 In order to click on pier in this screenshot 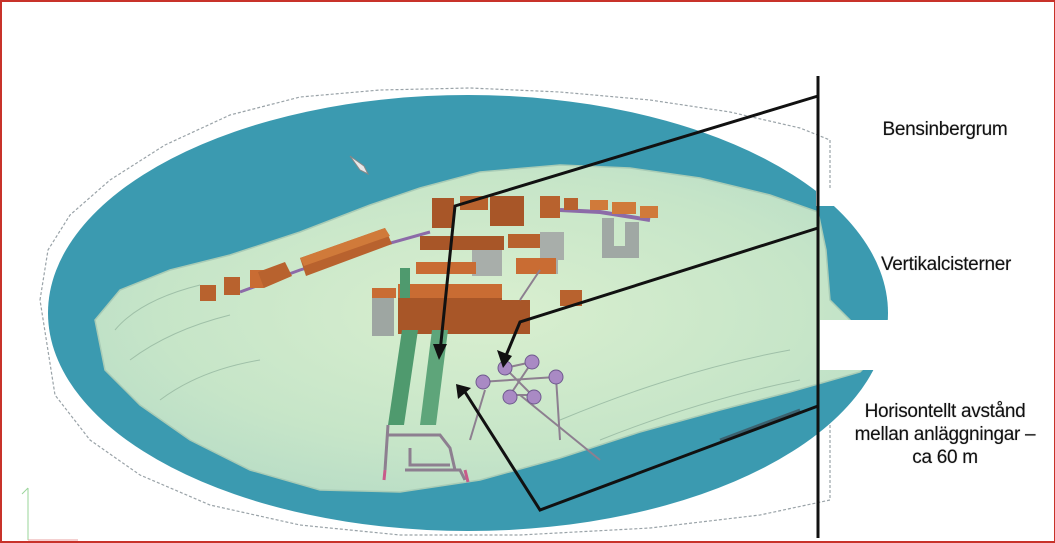, I will do `click(760, 425)`.